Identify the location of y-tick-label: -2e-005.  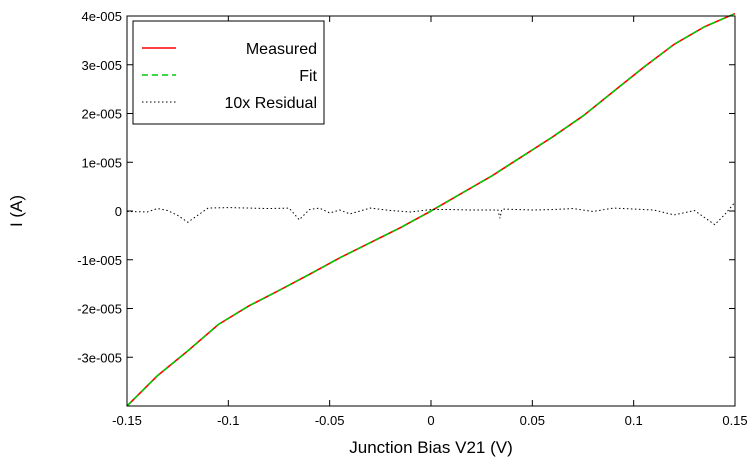
(99, 309).